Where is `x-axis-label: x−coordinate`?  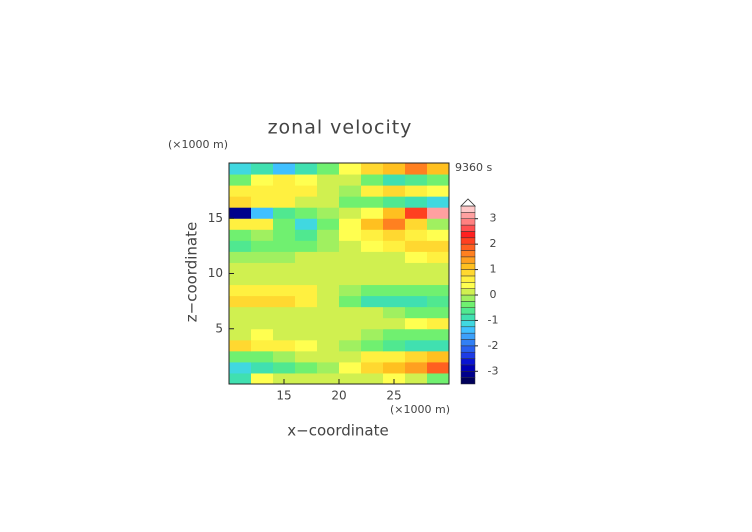 x-axis-label: x−coordinate is located at coordinates (337, 431).